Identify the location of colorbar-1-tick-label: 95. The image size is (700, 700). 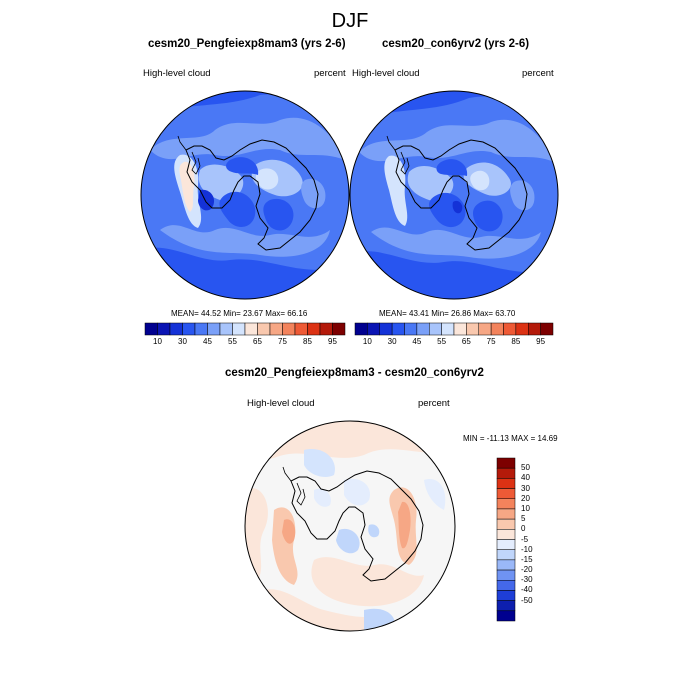
(332, 341).